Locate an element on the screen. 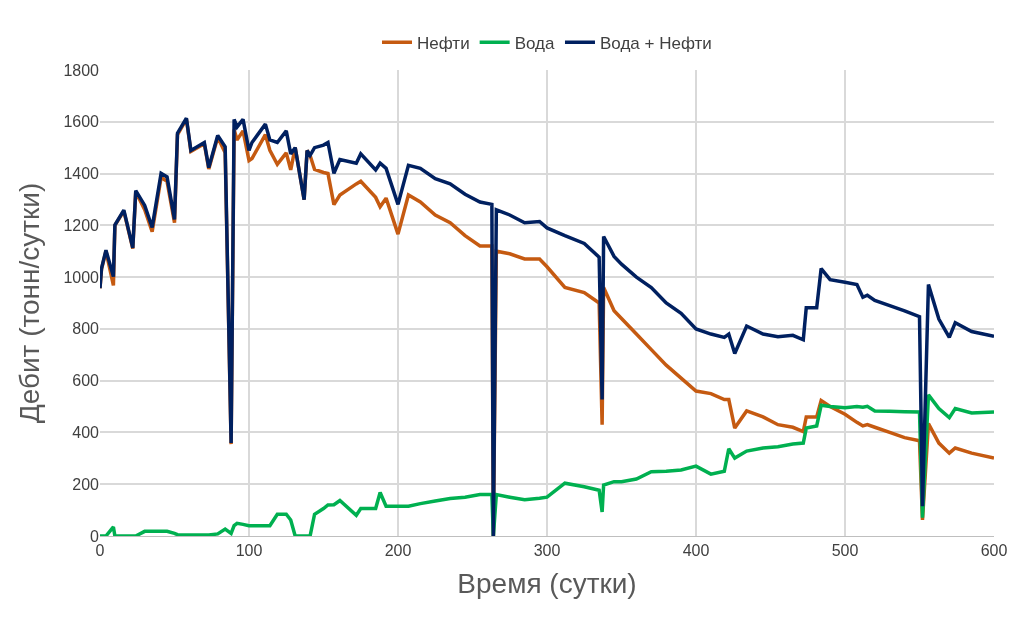 The width and height of the screenshot is (1034, 626). x-tick-label: 200 is located at coordinates (398, 551).